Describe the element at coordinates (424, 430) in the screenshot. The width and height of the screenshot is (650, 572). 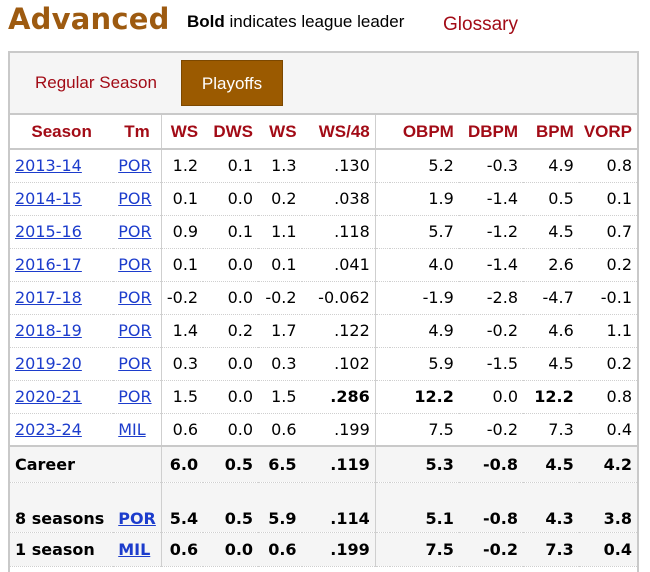
I see `cell-obpm: 7.5` at that location.